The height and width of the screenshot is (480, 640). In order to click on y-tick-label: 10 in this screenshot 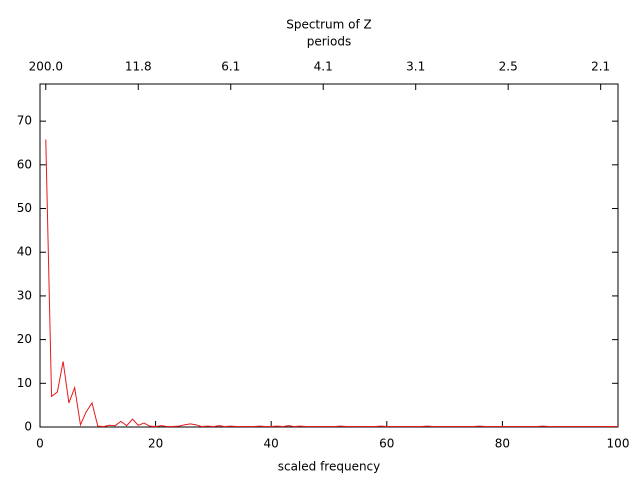, I will do `click(24, 383)`.